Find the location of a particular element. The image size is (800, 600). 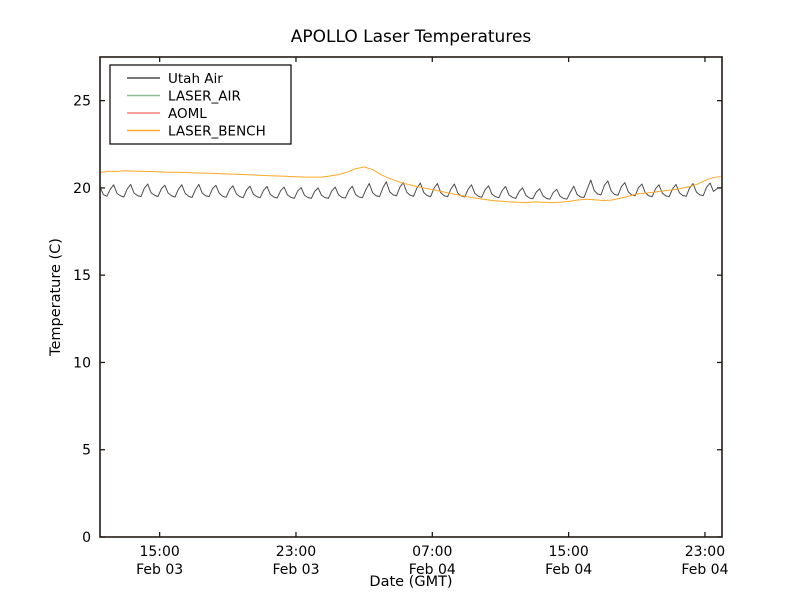

legend-label-utah-air: Utah Air is located at coordinates (195, 79).